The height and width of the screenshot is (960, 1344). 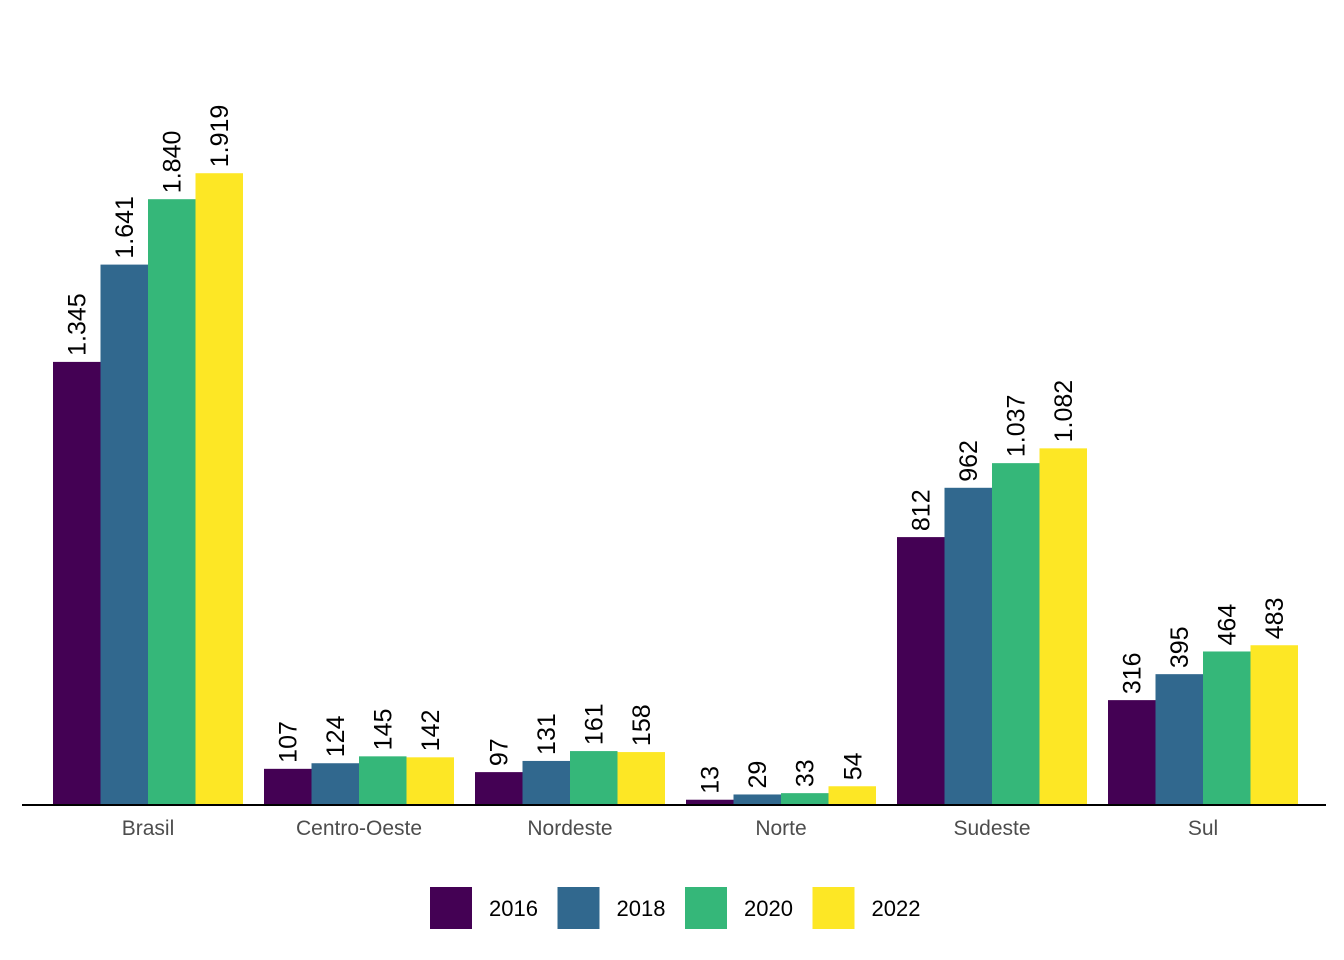 What do you see at coordinates (124, 534) in the screenshot?
I see `bar-brasil-2018` at bounding box center [124, 534].